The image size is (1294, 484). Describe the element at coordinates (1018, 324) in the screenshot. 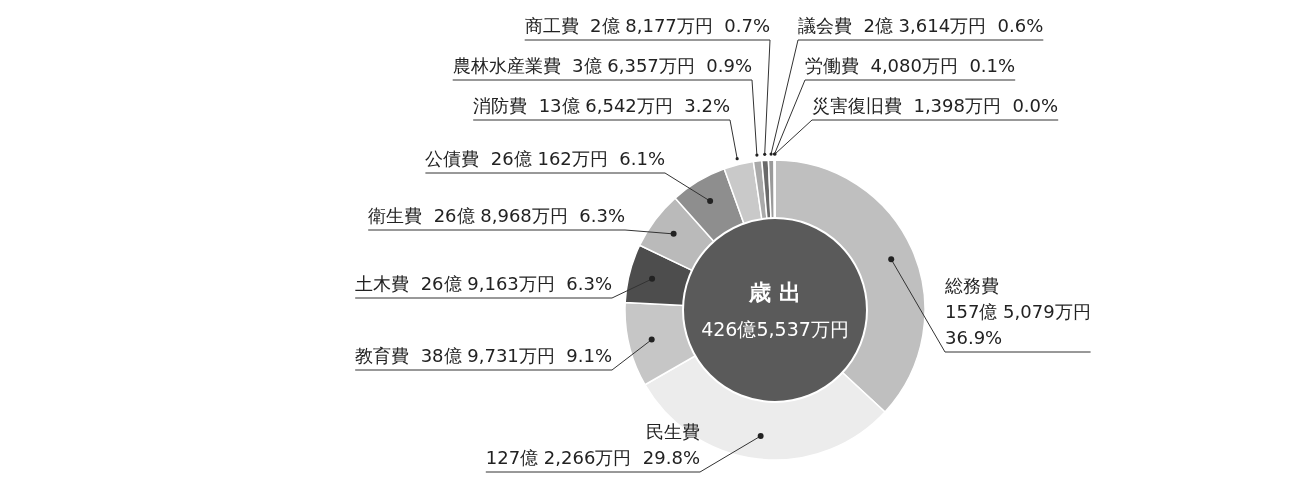

I see `data-label: 157億 5,079万円 36.9%` at that location.